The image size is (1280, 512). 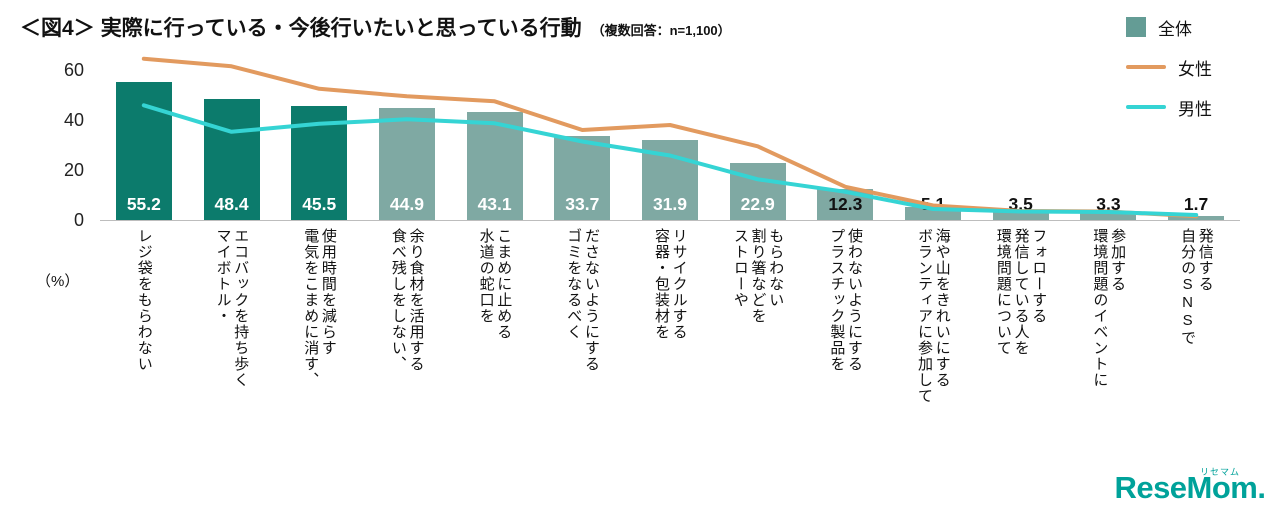 What do you see at coordinates (1196, 287) in the screenshot?
I see `category-label: 自分のSNSで 発信する` at bounding box center [1196, 287].